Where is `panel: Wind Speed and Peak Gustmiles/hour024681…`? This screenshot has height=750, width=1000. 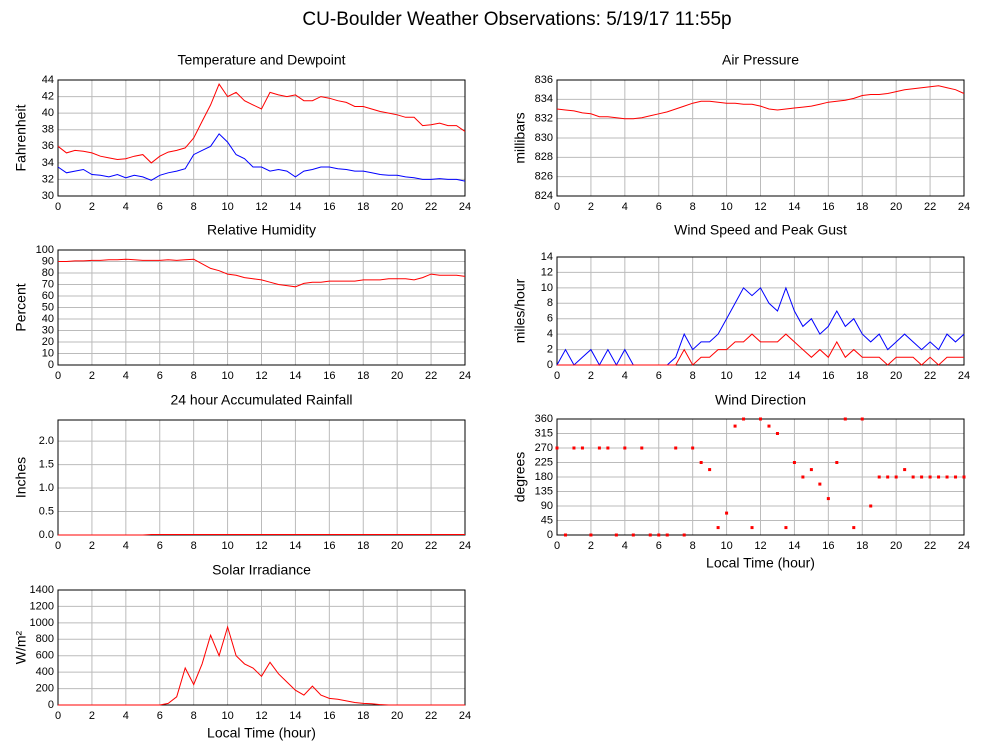
panel: Wind Speed and Peak Gustmiles/hour024681… is located at coordinates (741, 302).